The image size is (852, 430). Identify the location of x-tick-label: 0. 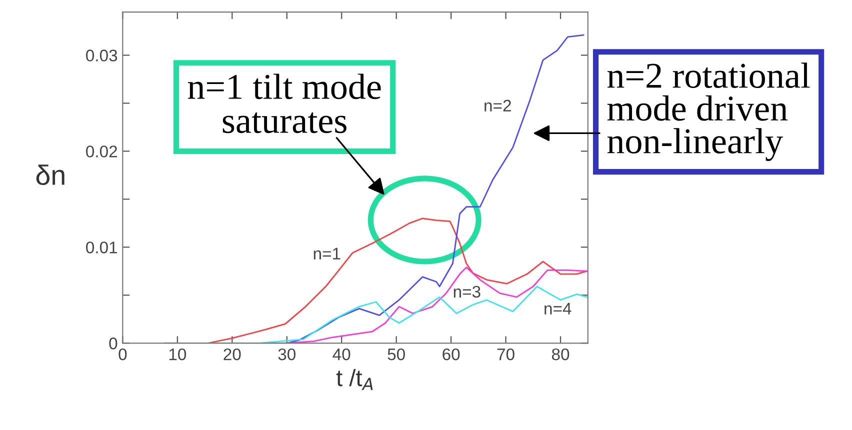
(122, 354).